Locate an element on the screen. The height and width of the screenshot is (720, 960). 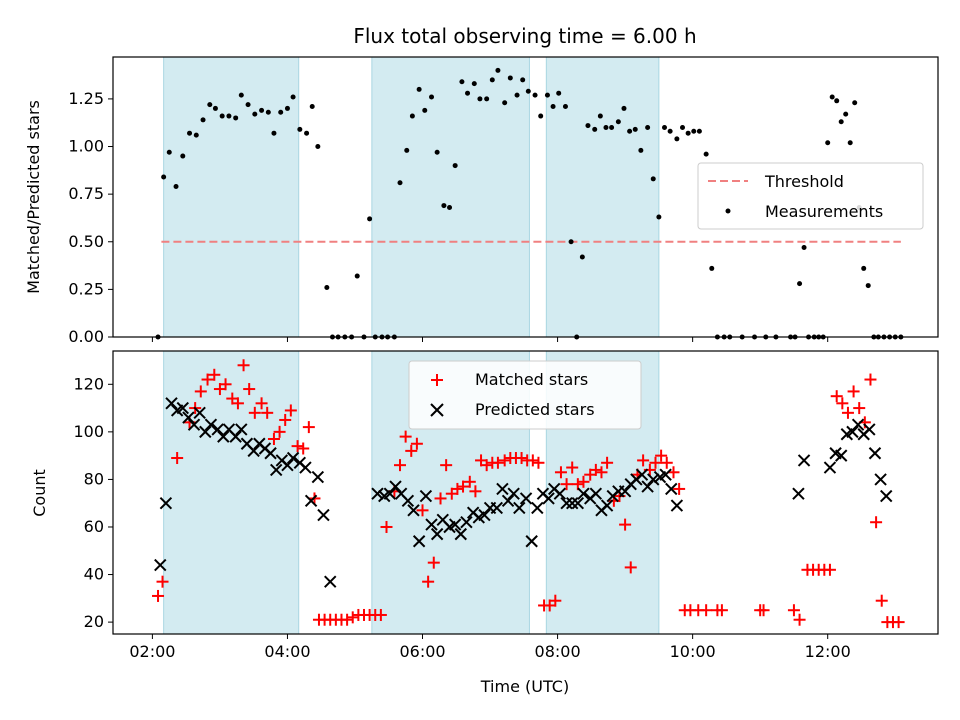
bottom-legend-box is located at coordinates (525, 395).